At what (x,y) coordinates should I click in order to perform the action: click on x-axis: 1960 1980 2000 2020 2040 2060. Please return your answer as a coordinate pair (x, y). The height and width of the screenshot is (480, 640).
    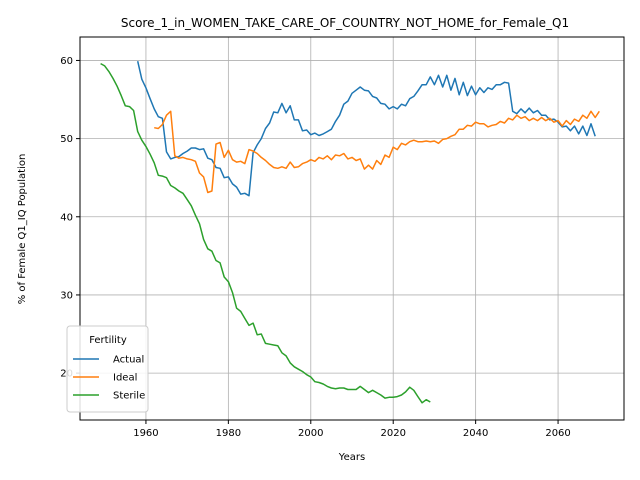
    Looking at the image, I should click on (352, 429).